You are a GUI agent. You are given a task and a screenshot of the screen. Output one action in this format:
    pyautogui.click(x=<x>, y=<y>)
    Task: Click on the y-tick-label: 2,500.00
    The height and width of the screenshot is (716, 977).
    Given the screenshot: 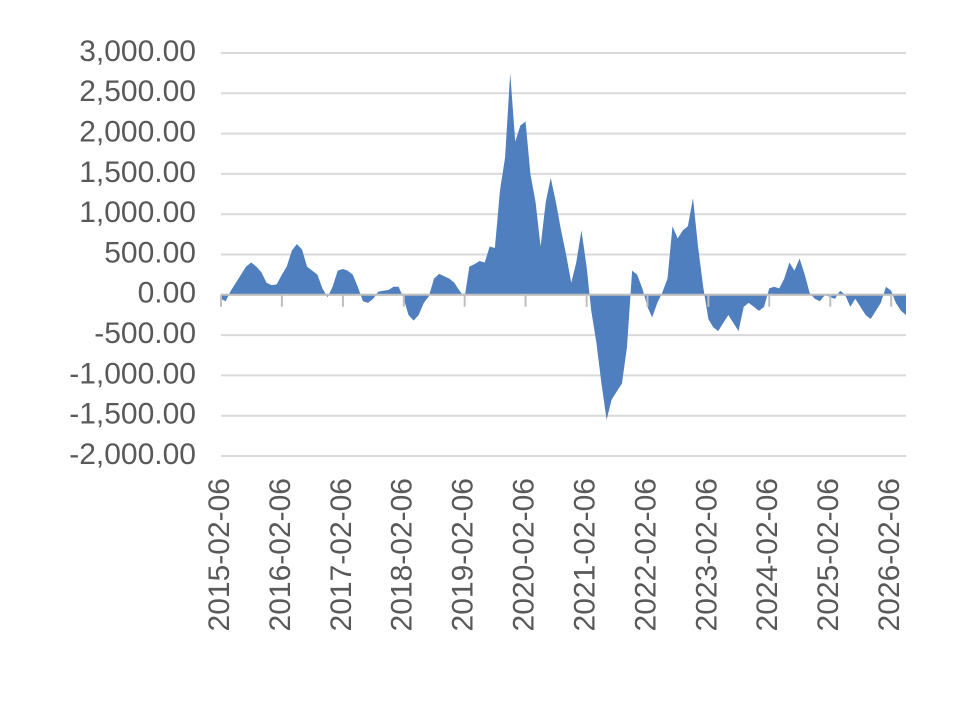 What is the action you would take?
    pyautogui.click(x=137, y=91)
    